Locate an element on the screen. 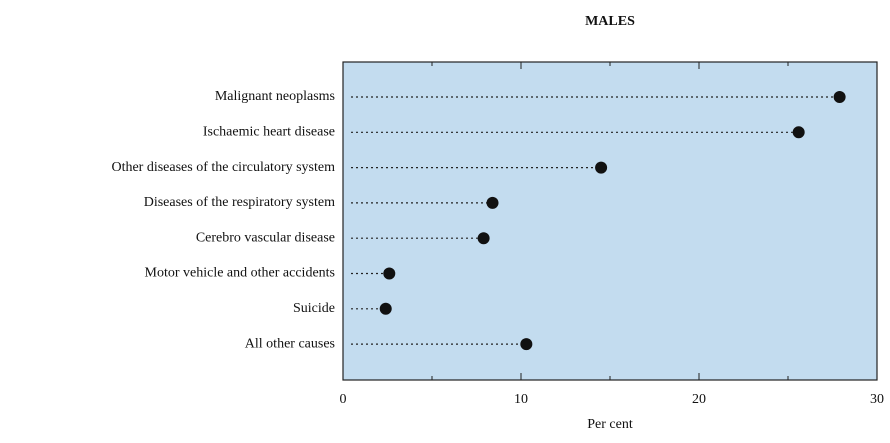 The image size is (890, 443). x-tick-label: 0 is located at coordinates (343, 399).